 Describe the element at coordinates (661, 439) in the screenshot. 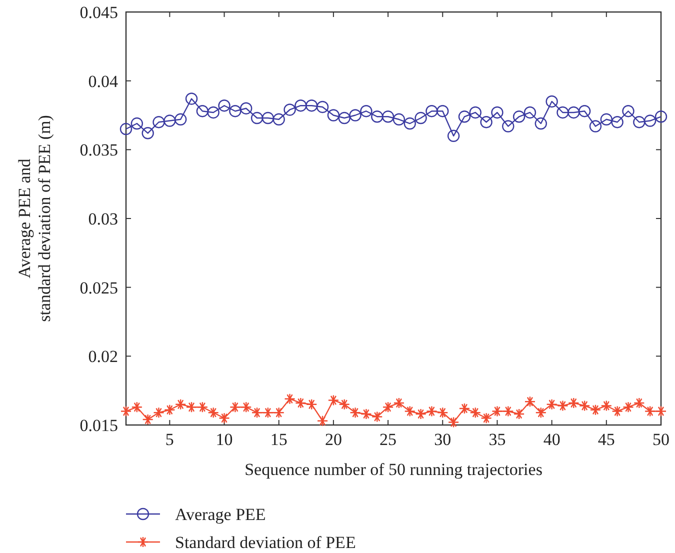

I see `x-tick-label: 50` at that location.